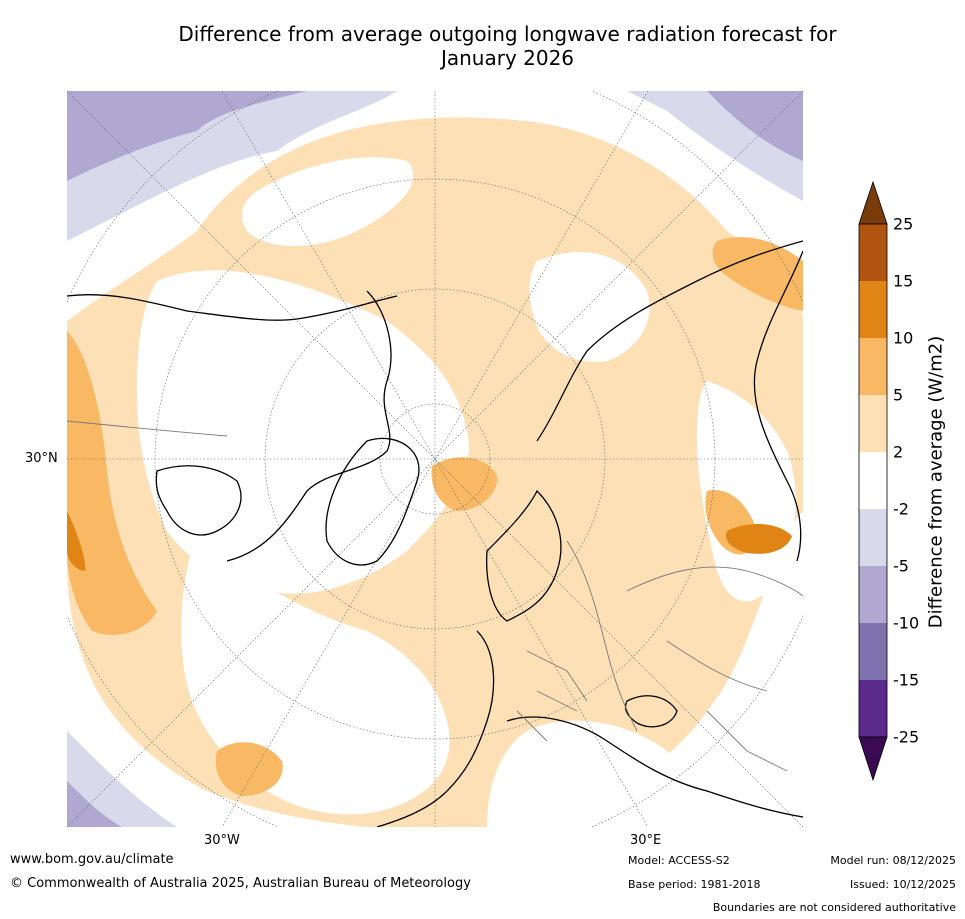 The width and height of the screenshot is (965, 919). I want to click on colorbar-tick-25: 25, so click(903, 224).